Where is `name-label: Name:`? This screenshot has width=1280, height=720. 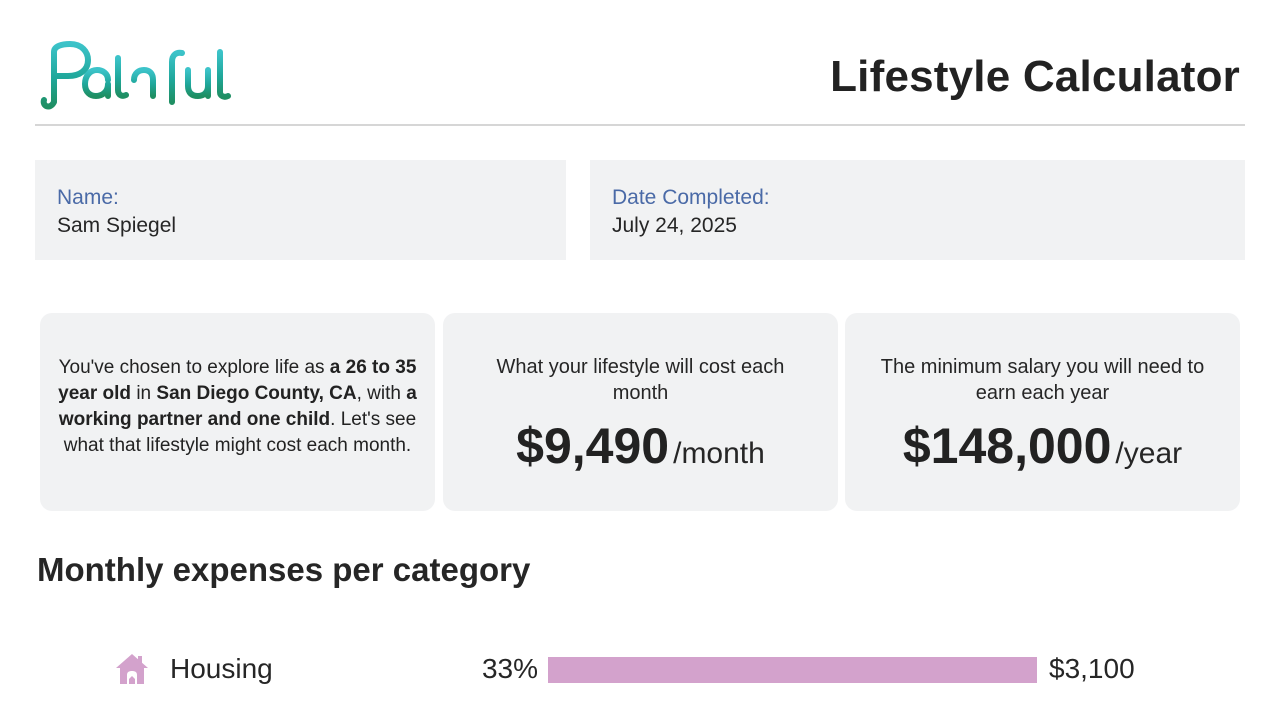
name-label: Name: is located at coordinates (88, 197).